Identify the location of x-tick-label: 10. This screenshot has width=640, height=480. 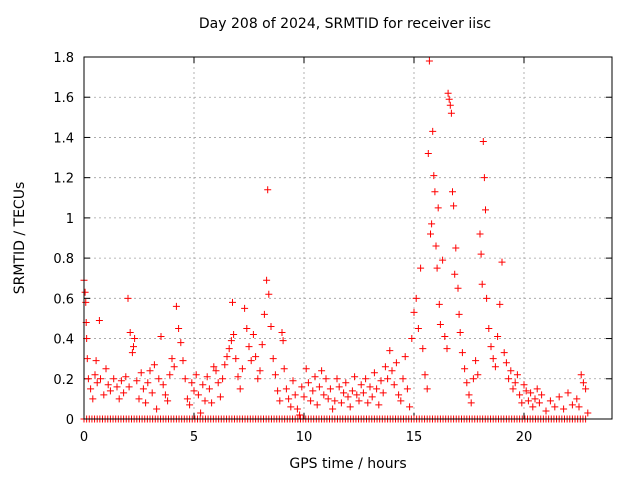
(304, 437).